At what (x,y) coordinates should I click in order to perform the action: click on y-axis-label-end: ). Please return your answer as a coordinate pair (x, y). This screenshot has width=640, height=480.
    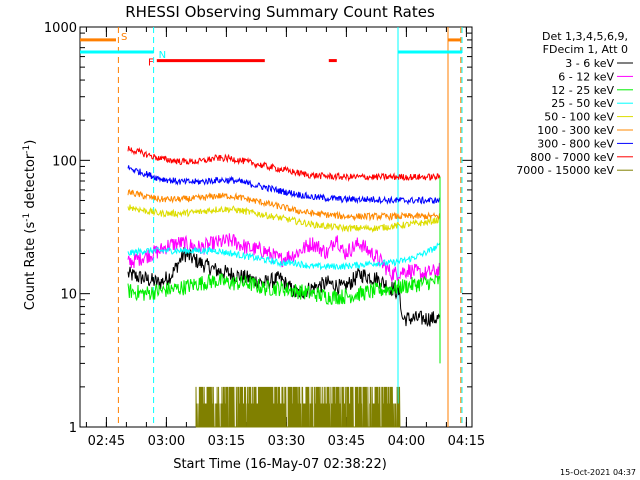
    Looking at the image, I should click on (30, 142).